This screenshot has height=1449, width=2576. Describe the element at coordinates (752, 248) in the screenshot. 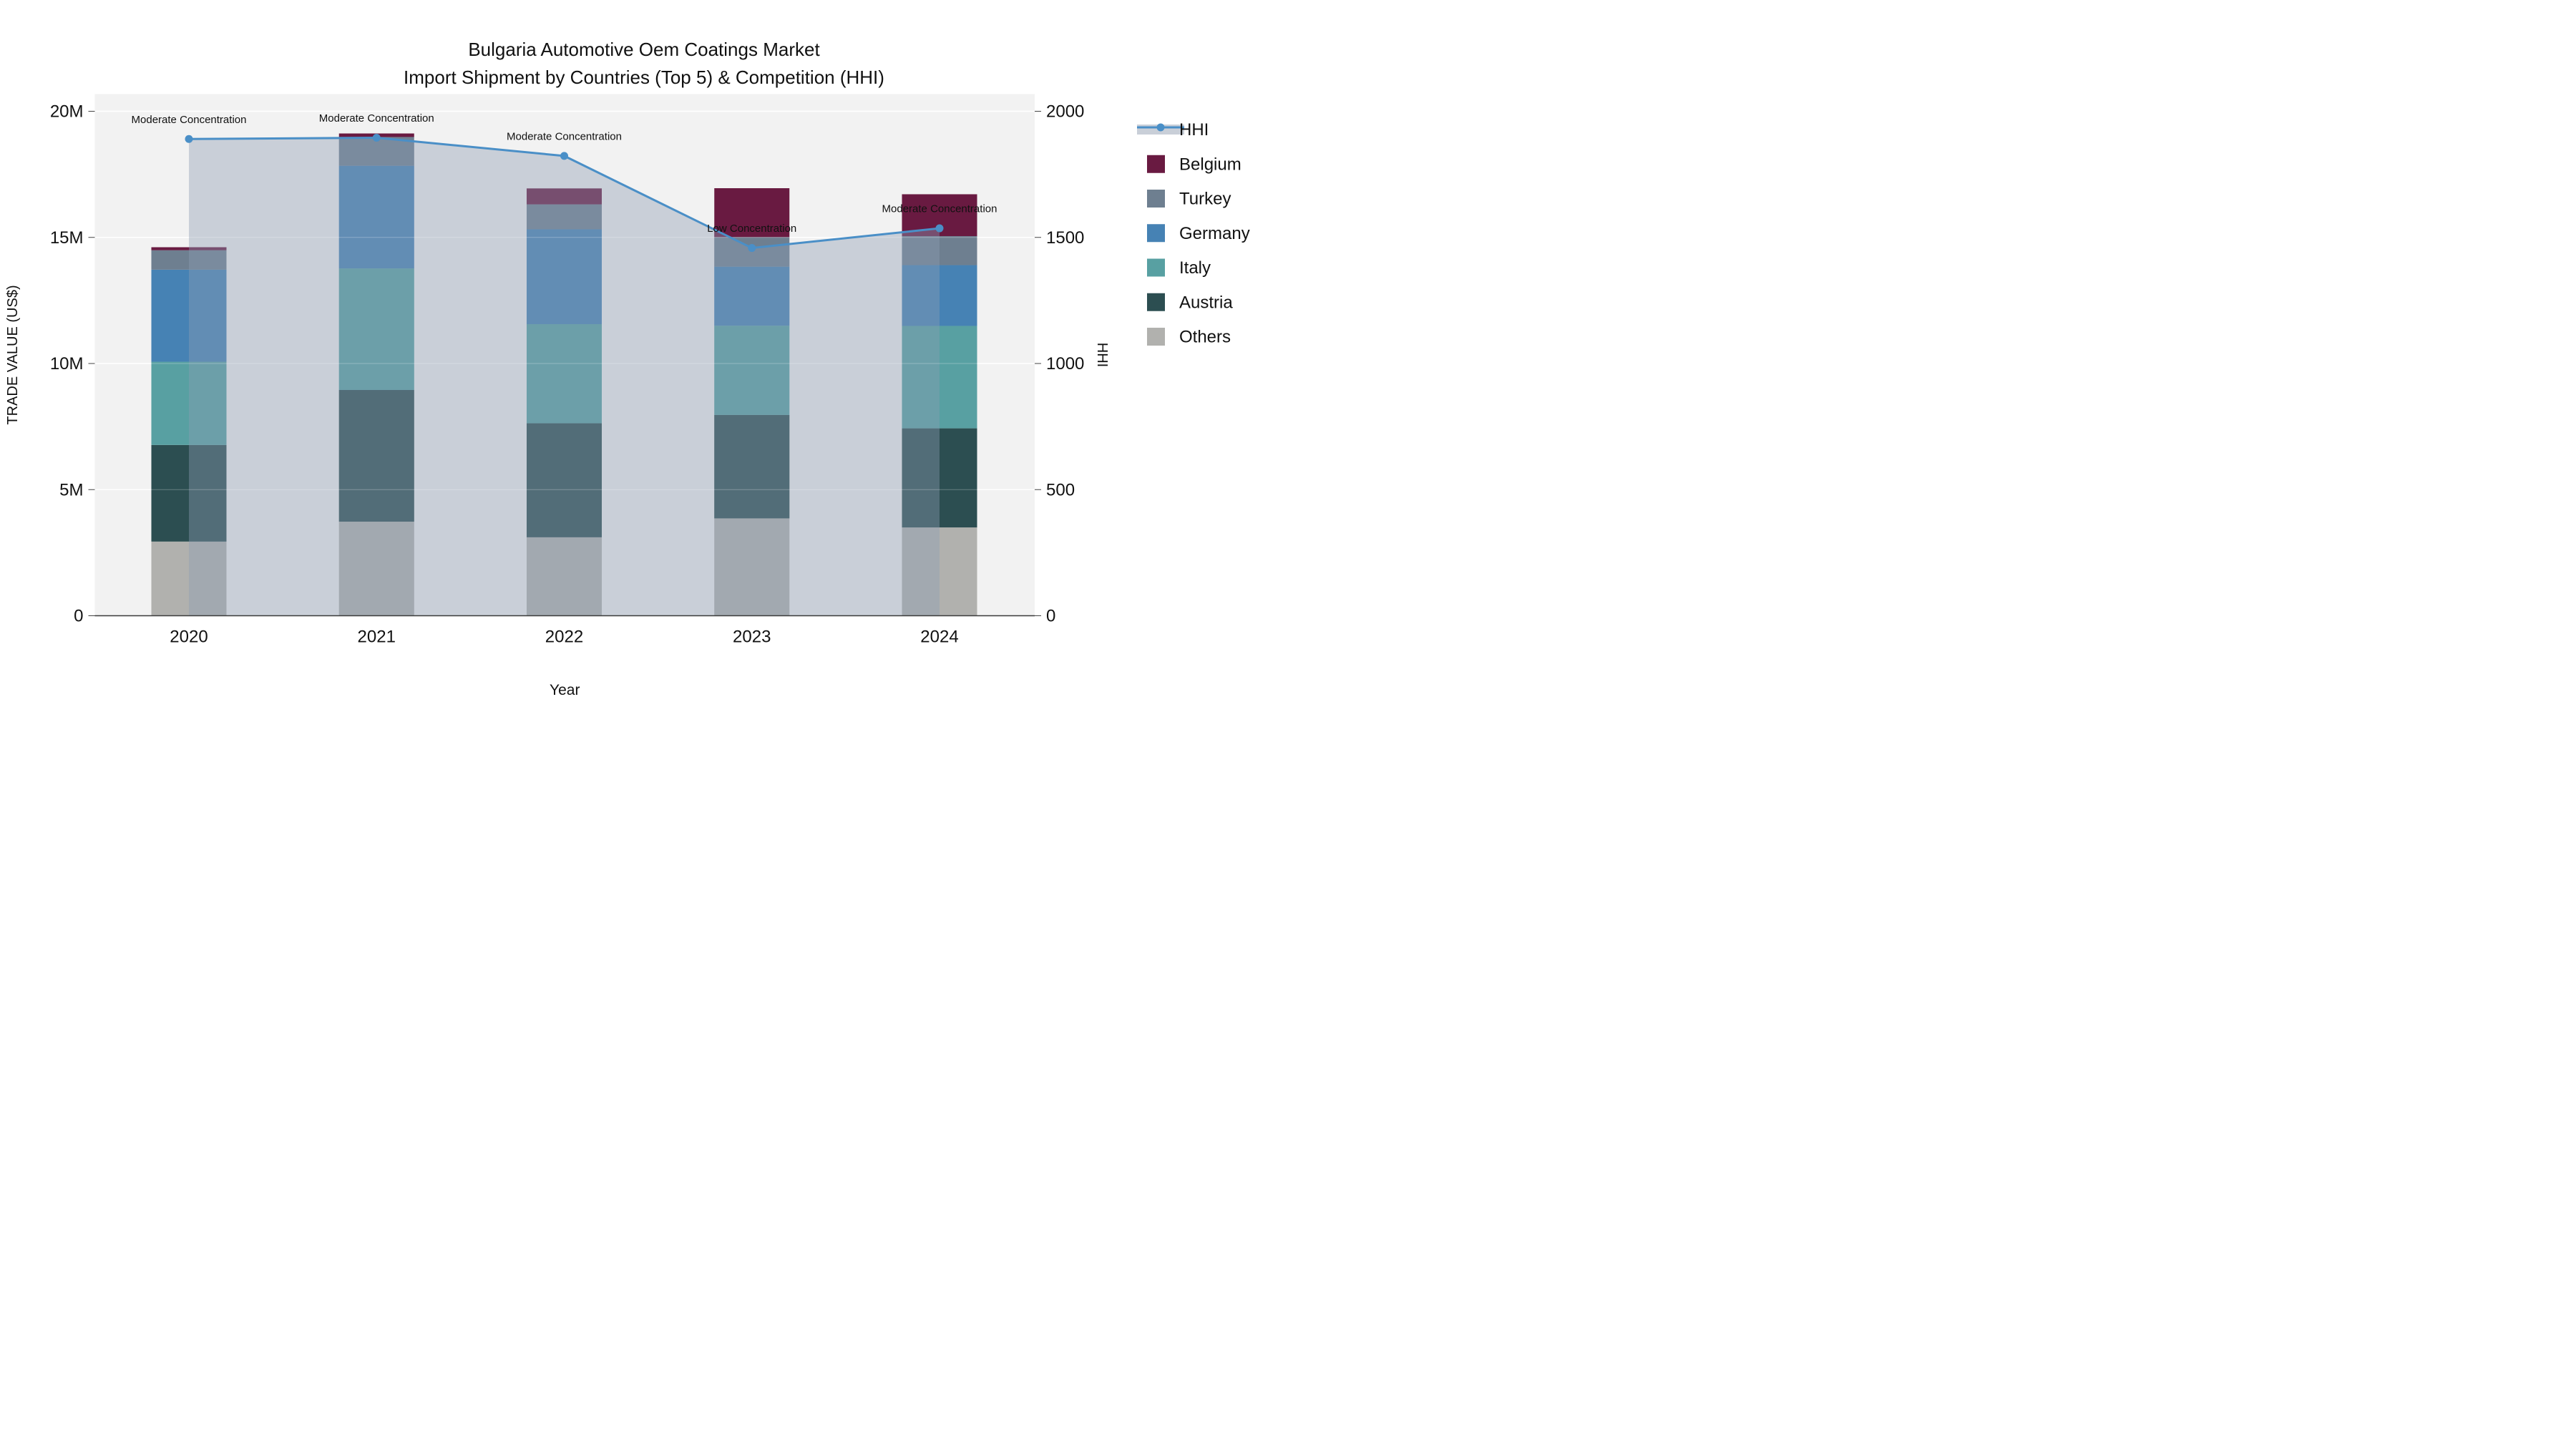

I see `hhi-marker-2023` at that location.